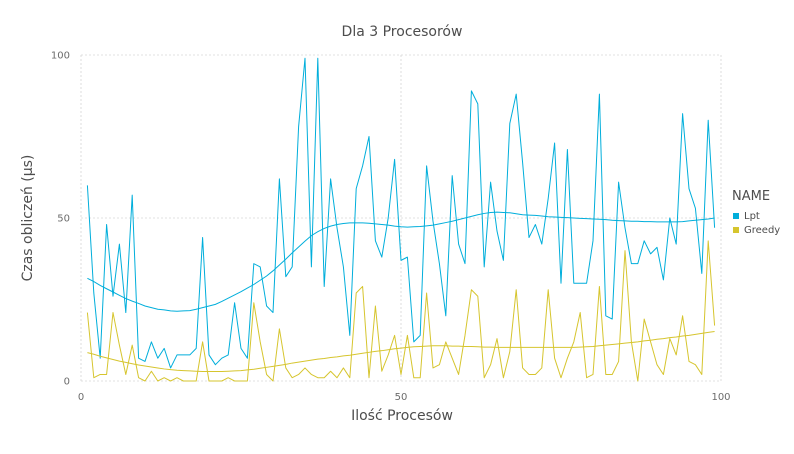  Describe the element at coordinates (751, 196) in the screenshot. I see `legend-title: NAME` at that location.